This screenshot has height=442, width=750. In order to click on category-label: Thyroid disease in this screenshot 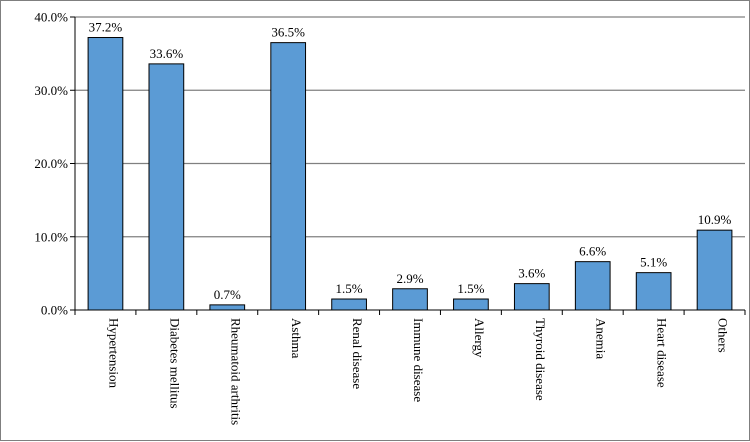, I will do `click(540, 359)`.